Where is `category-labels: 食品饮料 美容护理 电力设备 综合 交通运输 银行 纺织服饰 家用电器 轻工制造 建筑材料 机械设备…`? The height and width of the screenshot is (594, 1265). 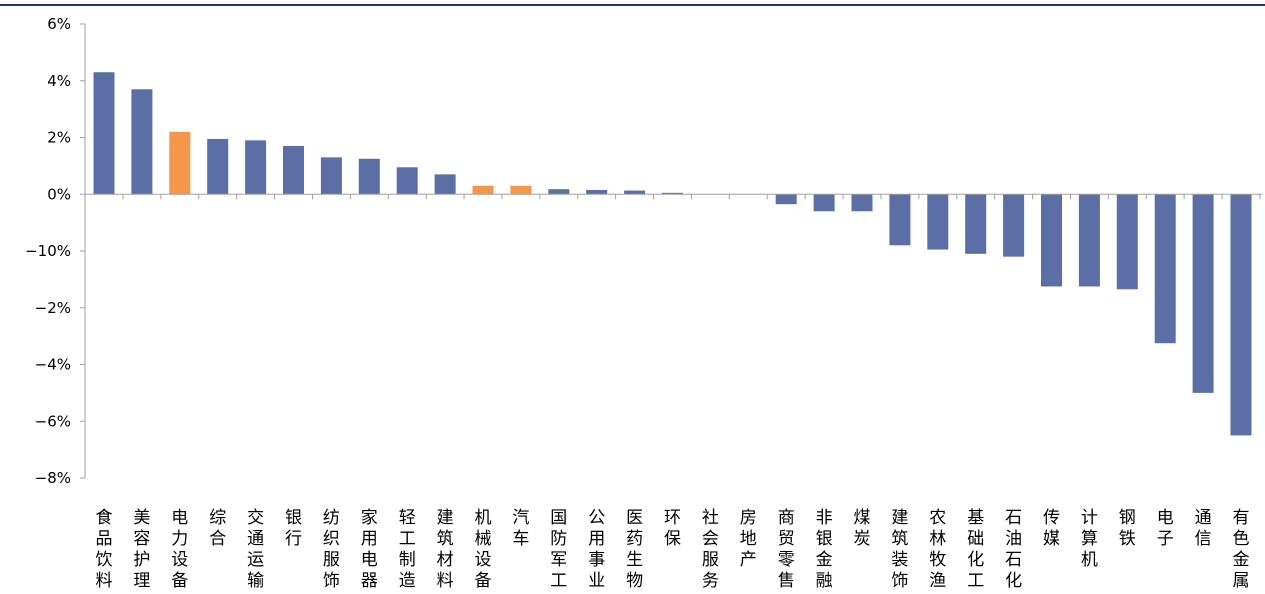 category-labels: 食品饮料 美容护理 电力设备 综合 交通运输 银行 纺织服饰 家用电器 轻工制造 建筑材料 机械设备… is located at coordinates (673, 549).